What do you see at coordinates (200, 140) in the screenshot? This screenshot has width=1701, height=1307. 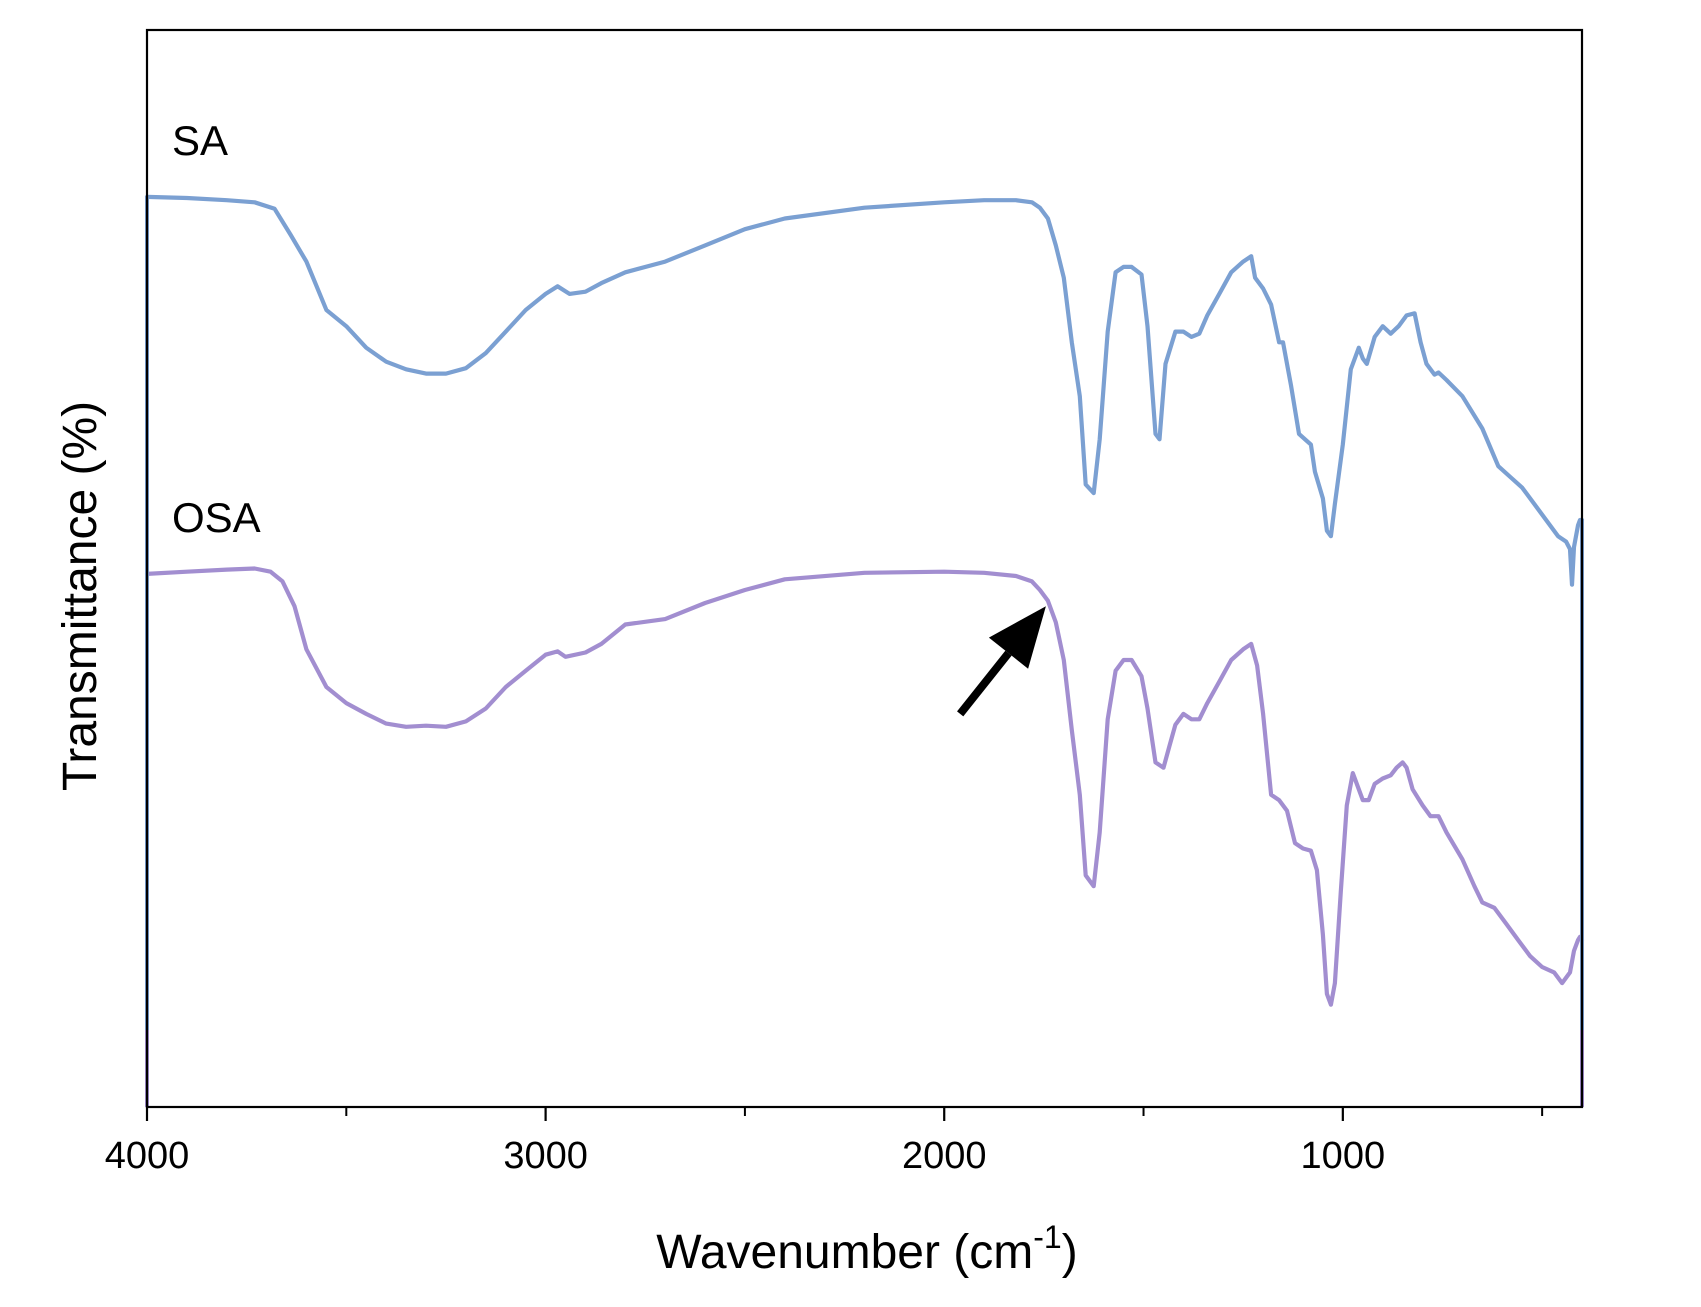 I see `series-label-sa: SA` at bounding box center [200, 140].